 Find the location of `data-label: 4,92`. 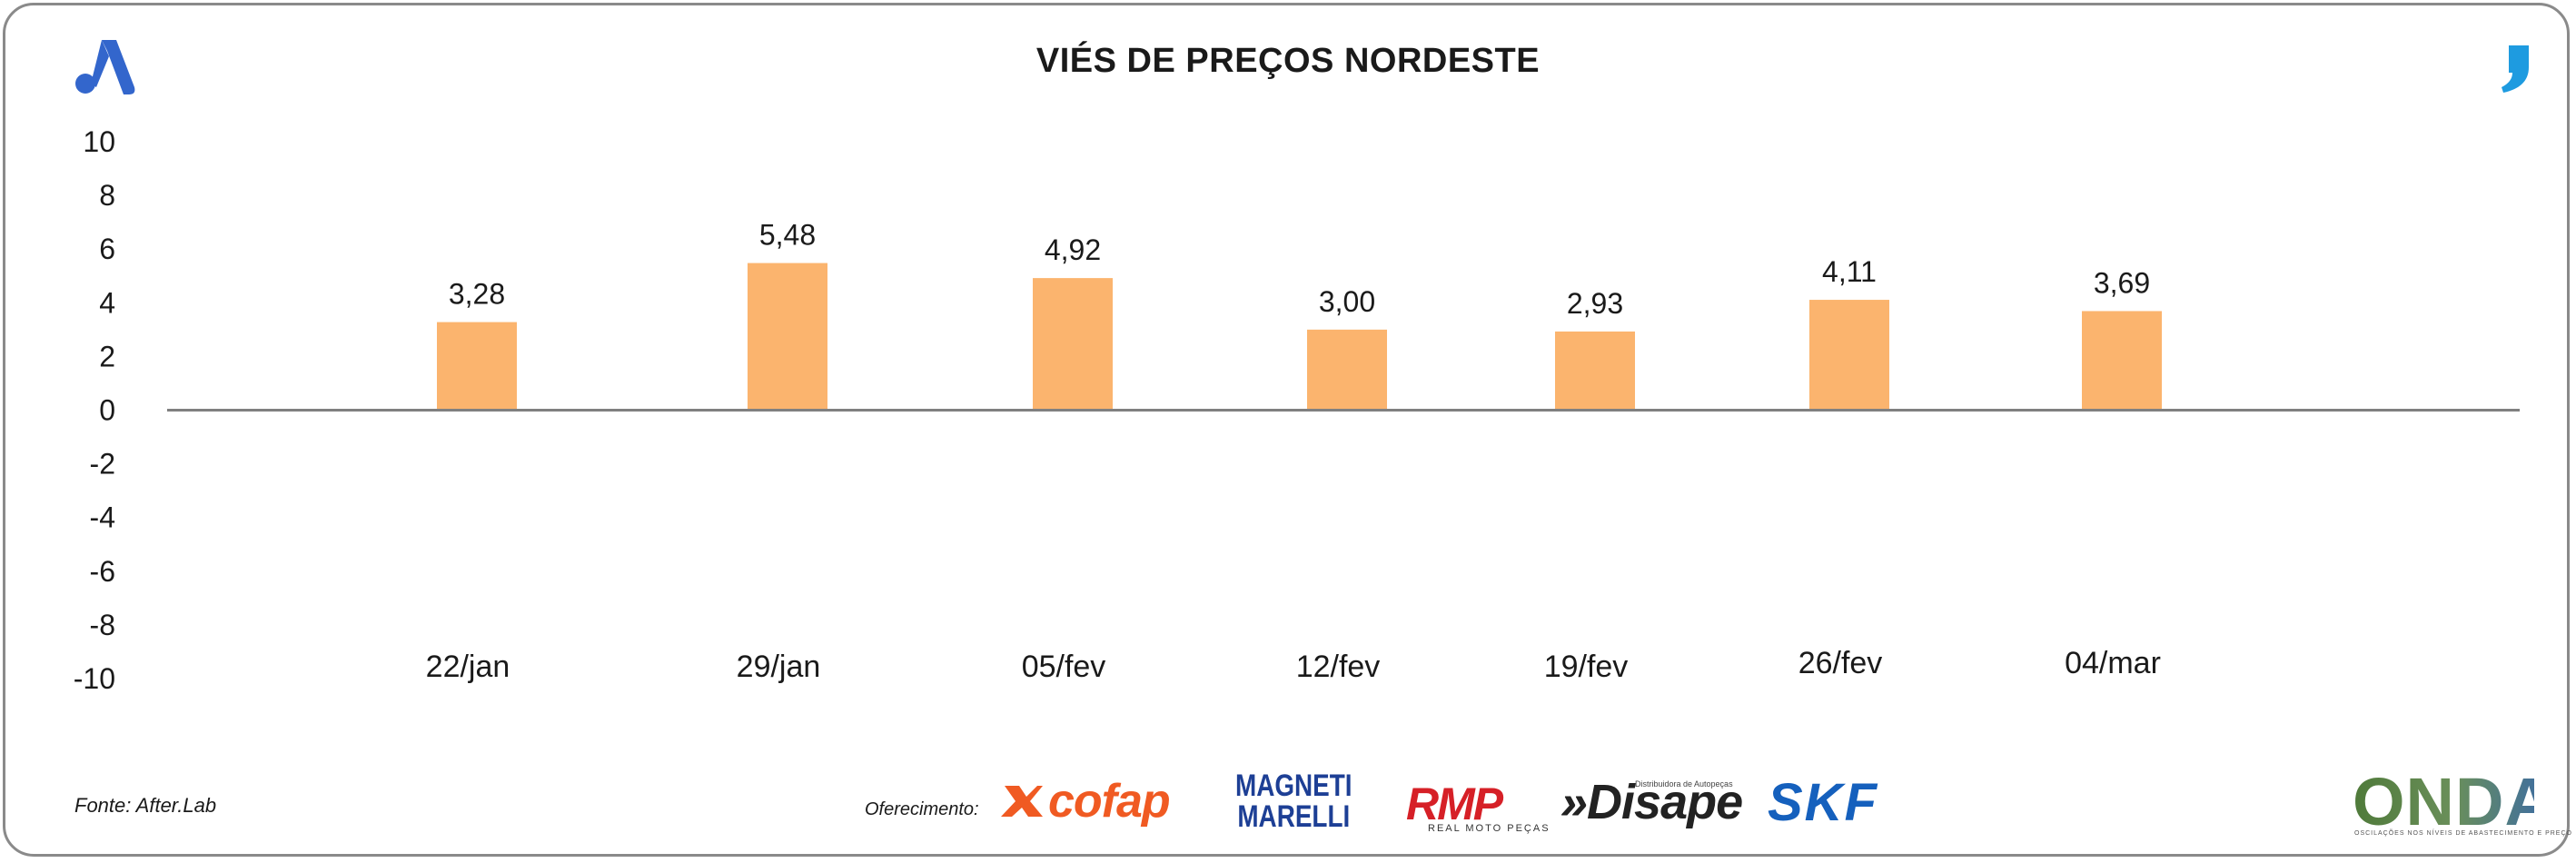

data-label: 4,92 is located at coordinates (1073, 249).